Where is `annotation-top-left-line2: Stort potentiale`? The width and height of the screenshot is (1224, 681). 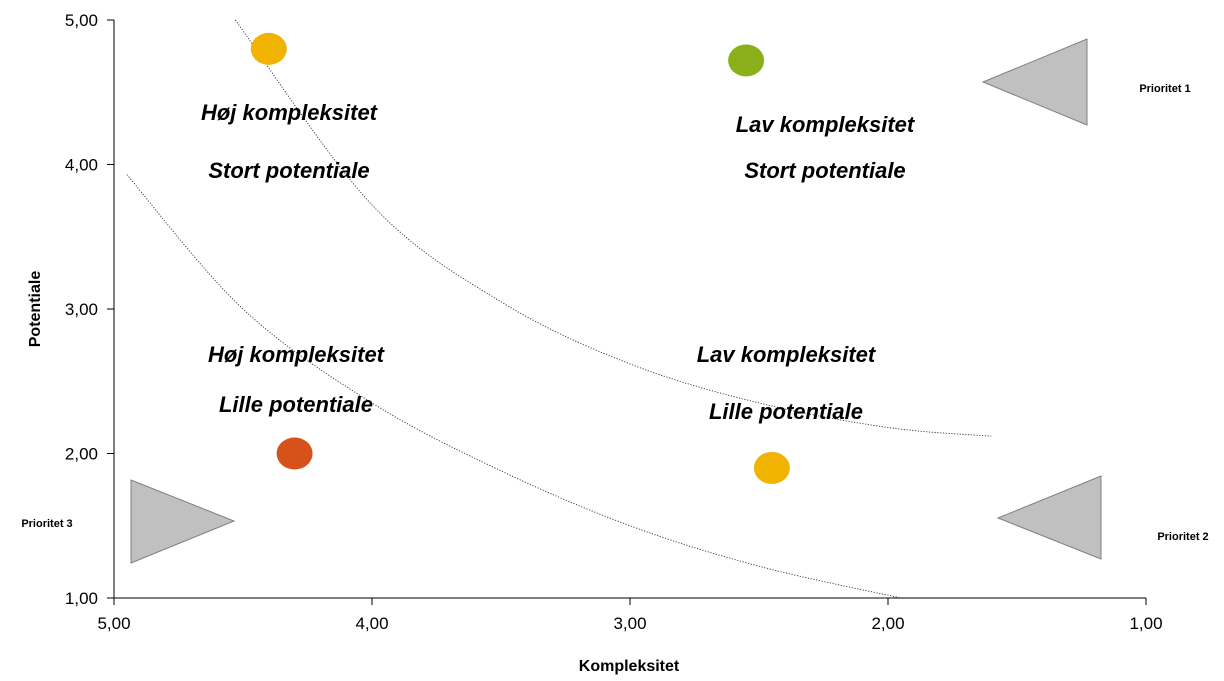
annotation-top-left-line2: Stort potentiale is located at coordinates (288, 170).